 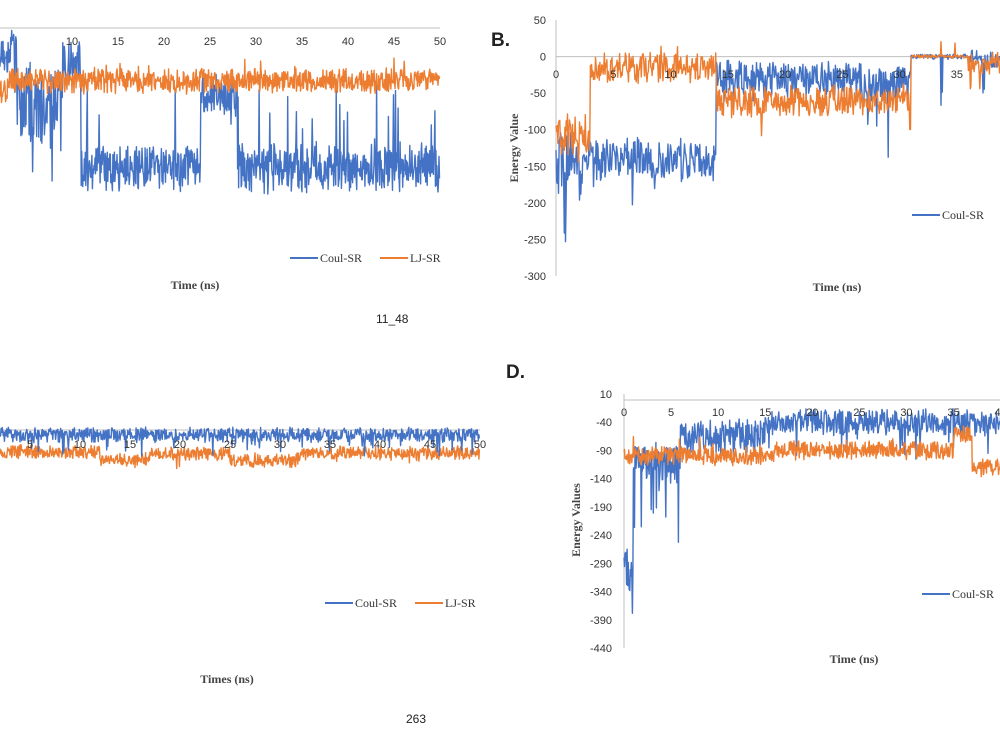 What do you see at coordinates (195, 285) in the screenshot?
I see `chart-a-x-label: Time (ns)` at bounding box center [195, 285].